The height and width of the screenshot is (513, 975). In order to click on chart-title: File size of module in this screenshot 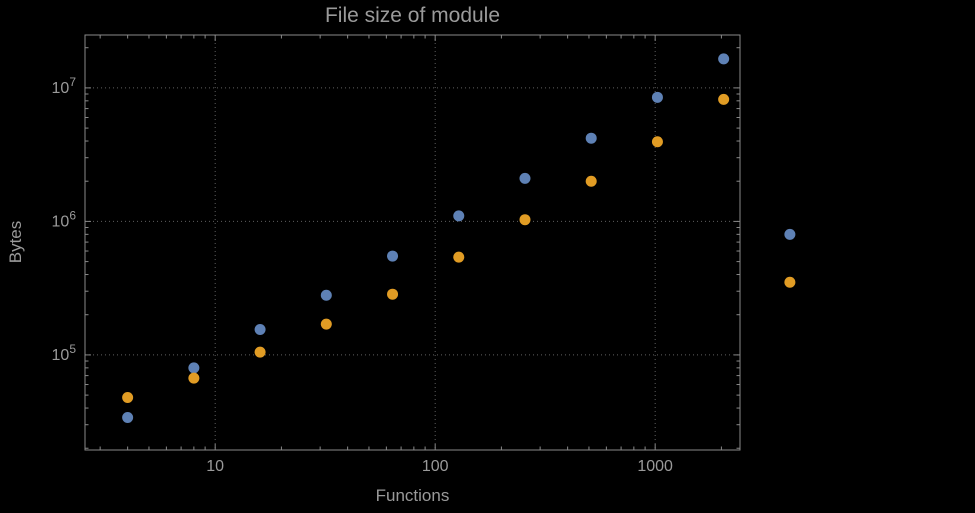, I will do `click(412, 15)`.